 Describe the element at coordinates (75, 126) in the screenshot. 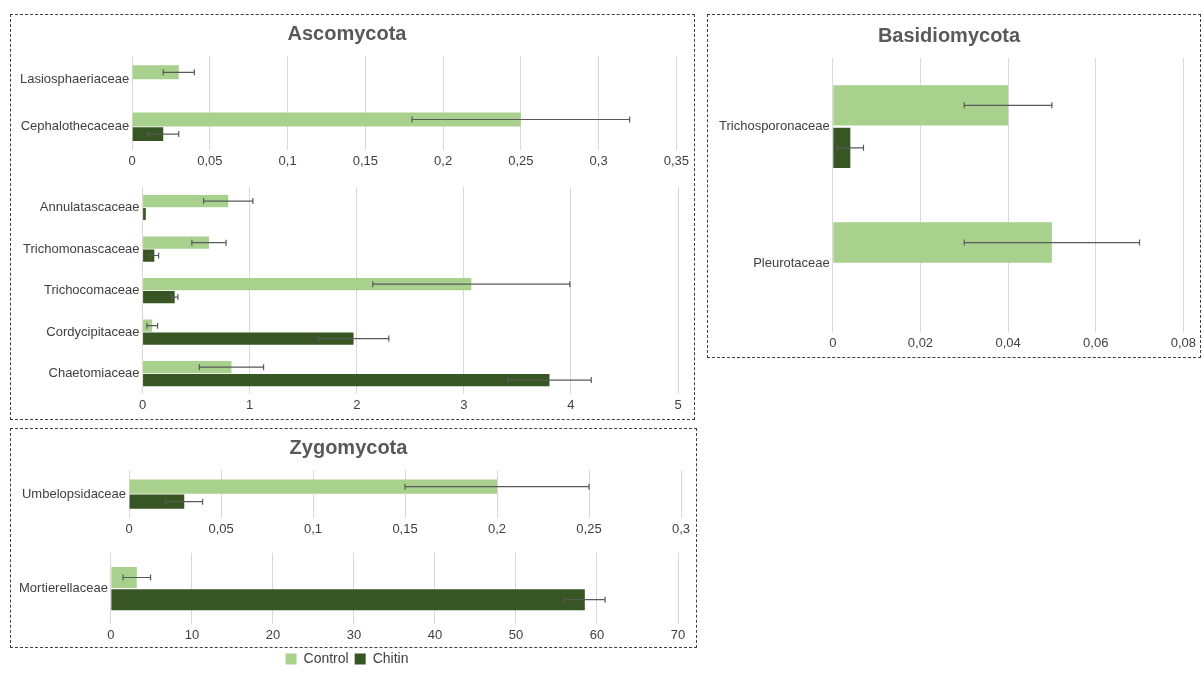

I see `y-tick-label: Cephalothecaceae` at that location.